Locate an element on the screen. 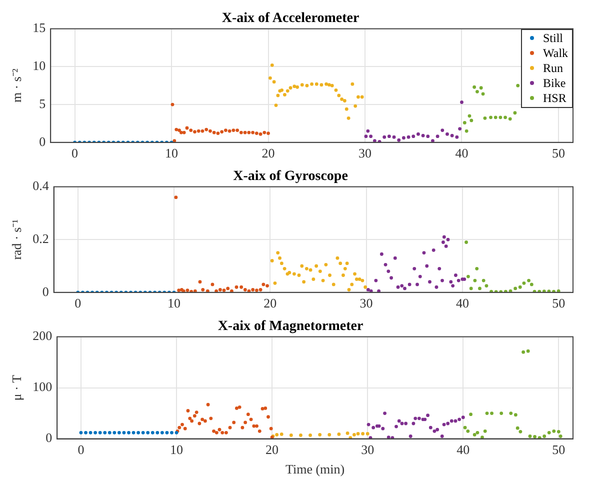  y-tick-label: 100 is located at coordinates (42, 386).